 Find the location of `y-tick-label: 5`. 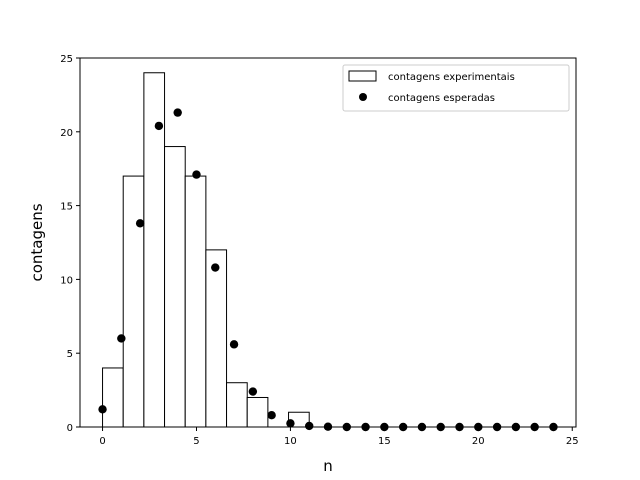

y-tick-label: 5 is located at coordinates (70, 354).